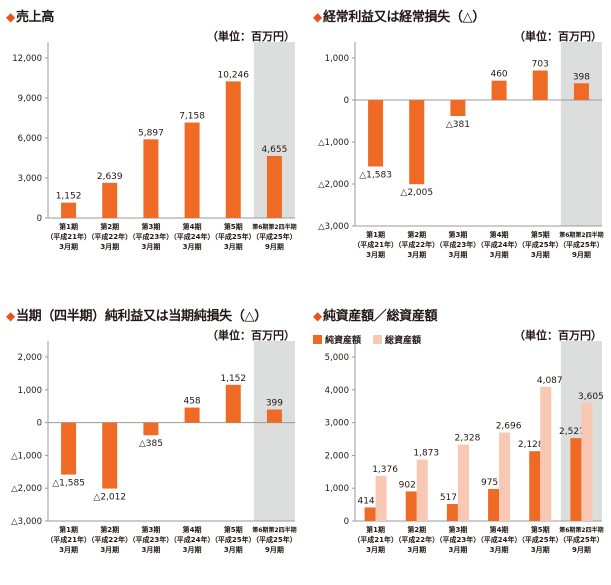 This screenshot has height=585, width=611. Describe the element at coordinates (35, 17) in the screenshot. I see `chart-title-text: 売上高` at that location.